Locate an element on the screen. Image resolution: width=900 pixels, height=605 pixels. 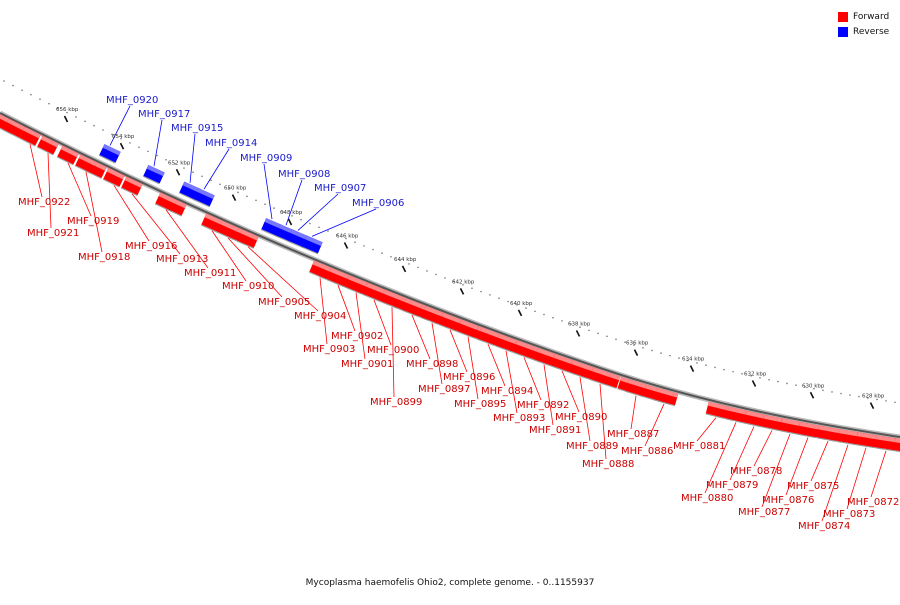
gene-label: MHF_0907 is located at coordinates (340, 188).